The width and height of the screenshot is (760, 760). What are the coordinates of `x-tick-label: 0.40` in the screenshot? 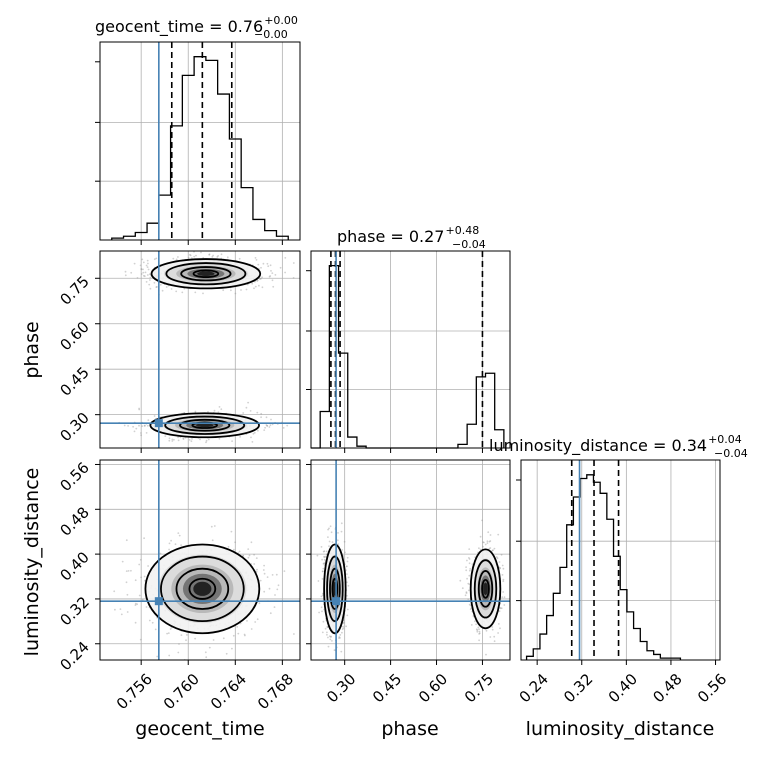 It's located at (623, 688).